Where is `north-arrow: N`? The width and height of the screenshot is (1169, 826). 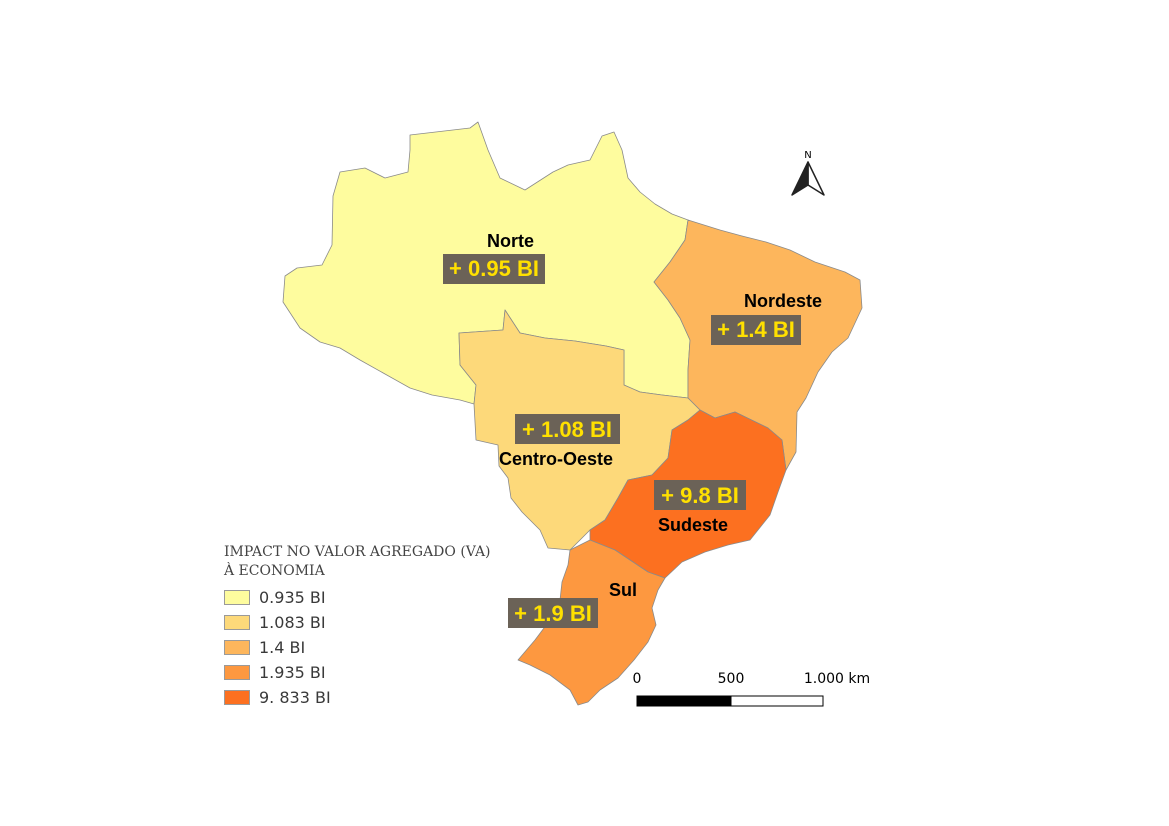
north-arrow: N is located at coordinates (808, 173).